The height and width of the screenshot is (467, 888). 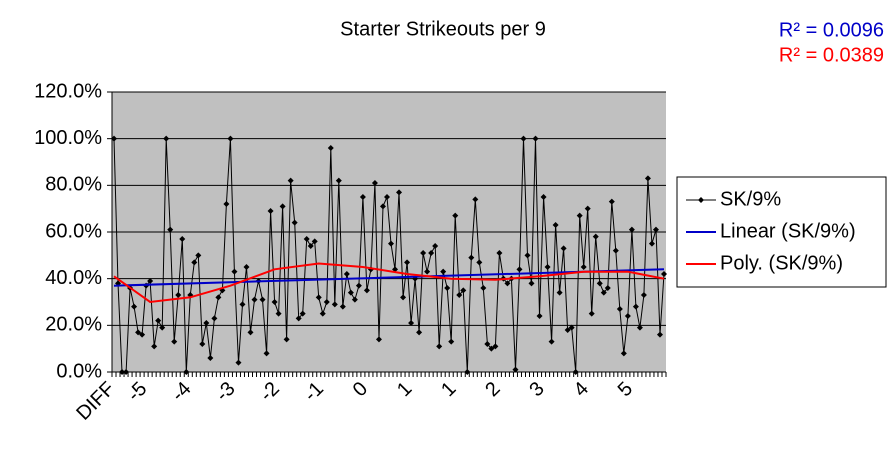 What do you see at coordinates (831, 55) in the screenshot?
I see `r-squared-poly: R² = 0.0389` at bounding box center [831, 55].